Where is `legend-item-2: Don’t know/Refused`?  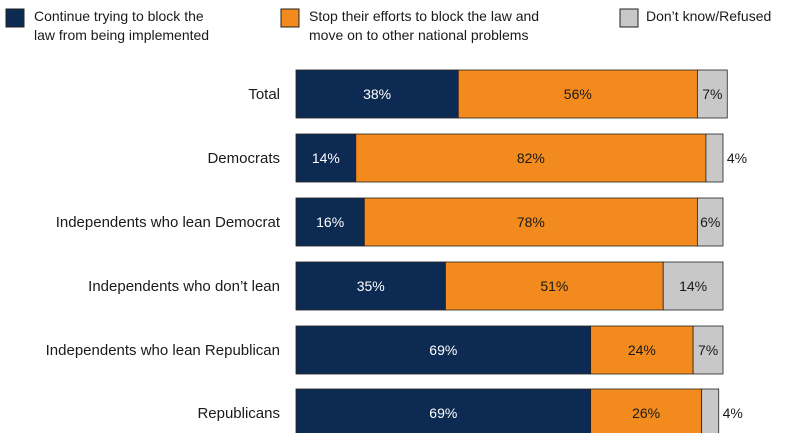
legend-item-2: Don’t know/Refused is located at coordinates (695, 18).